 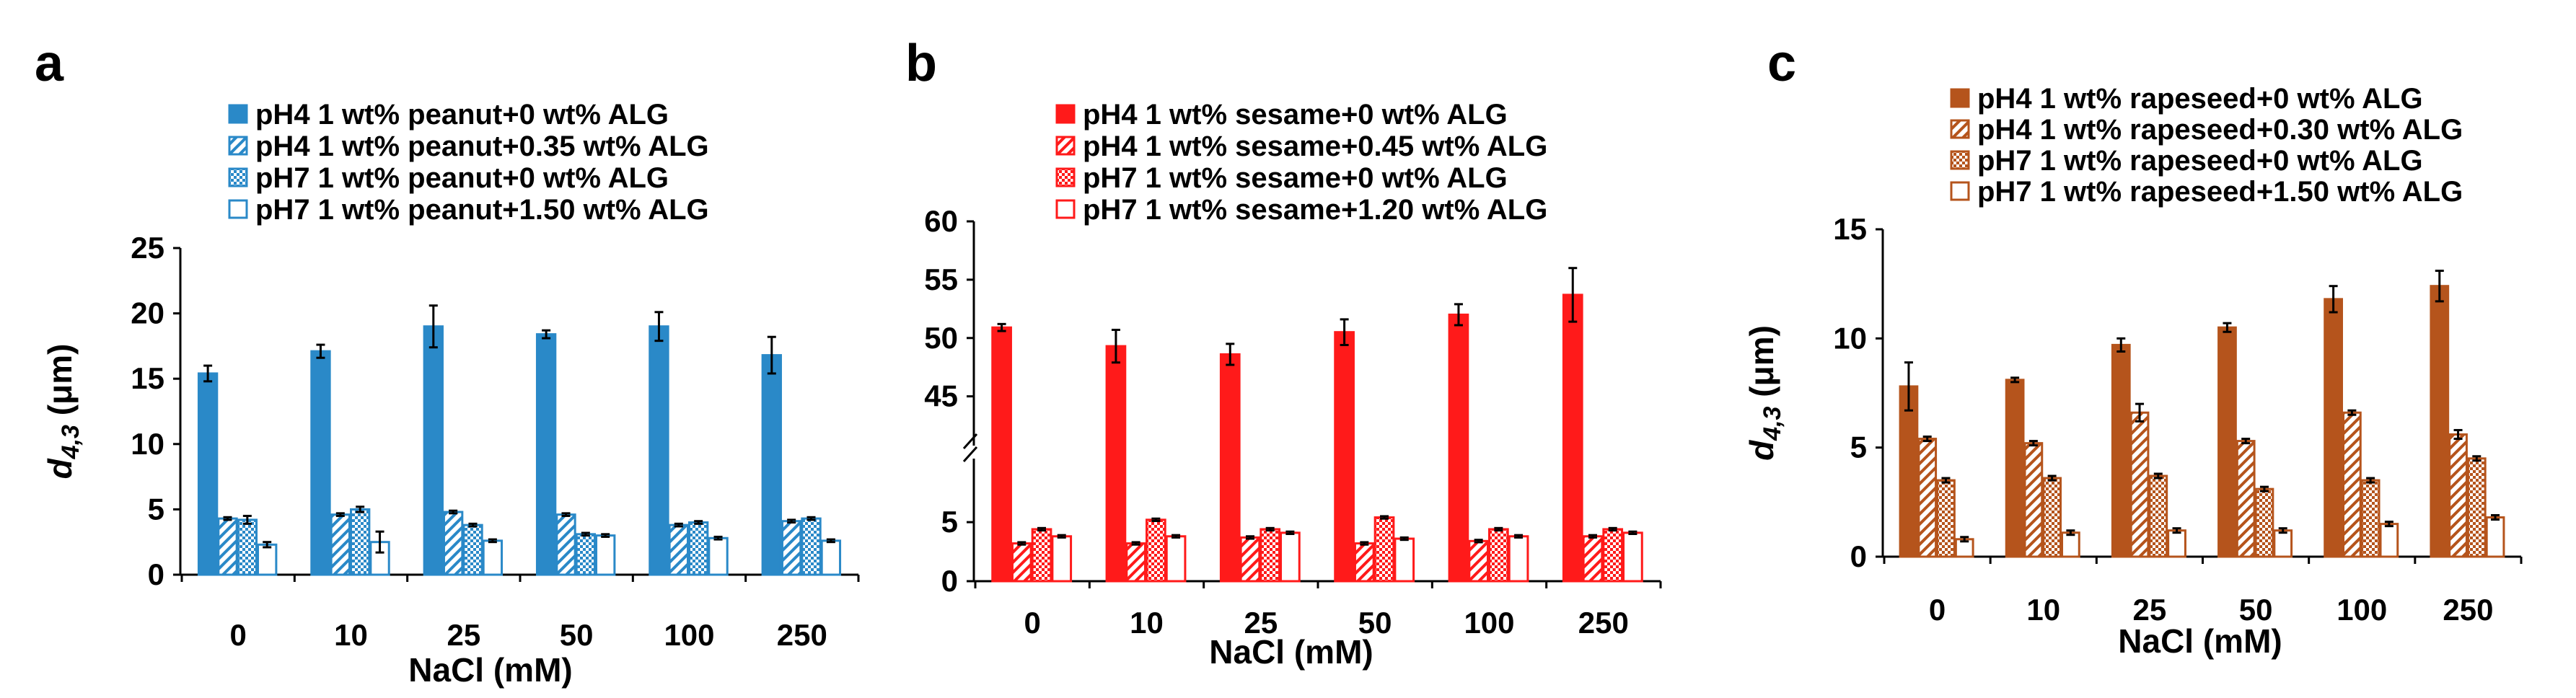 I want to click on legend-entry: pH7 1 wt% peanut+1.50 wt% ALG, so click(x=482, y=210).